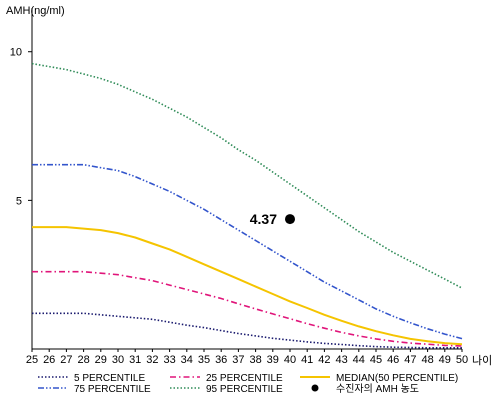 The height and width of the screenshot is (400, 500). Describe the element at coordinates (169, 360) in the screenshot. I see `x-tick-label: 33` at that location.